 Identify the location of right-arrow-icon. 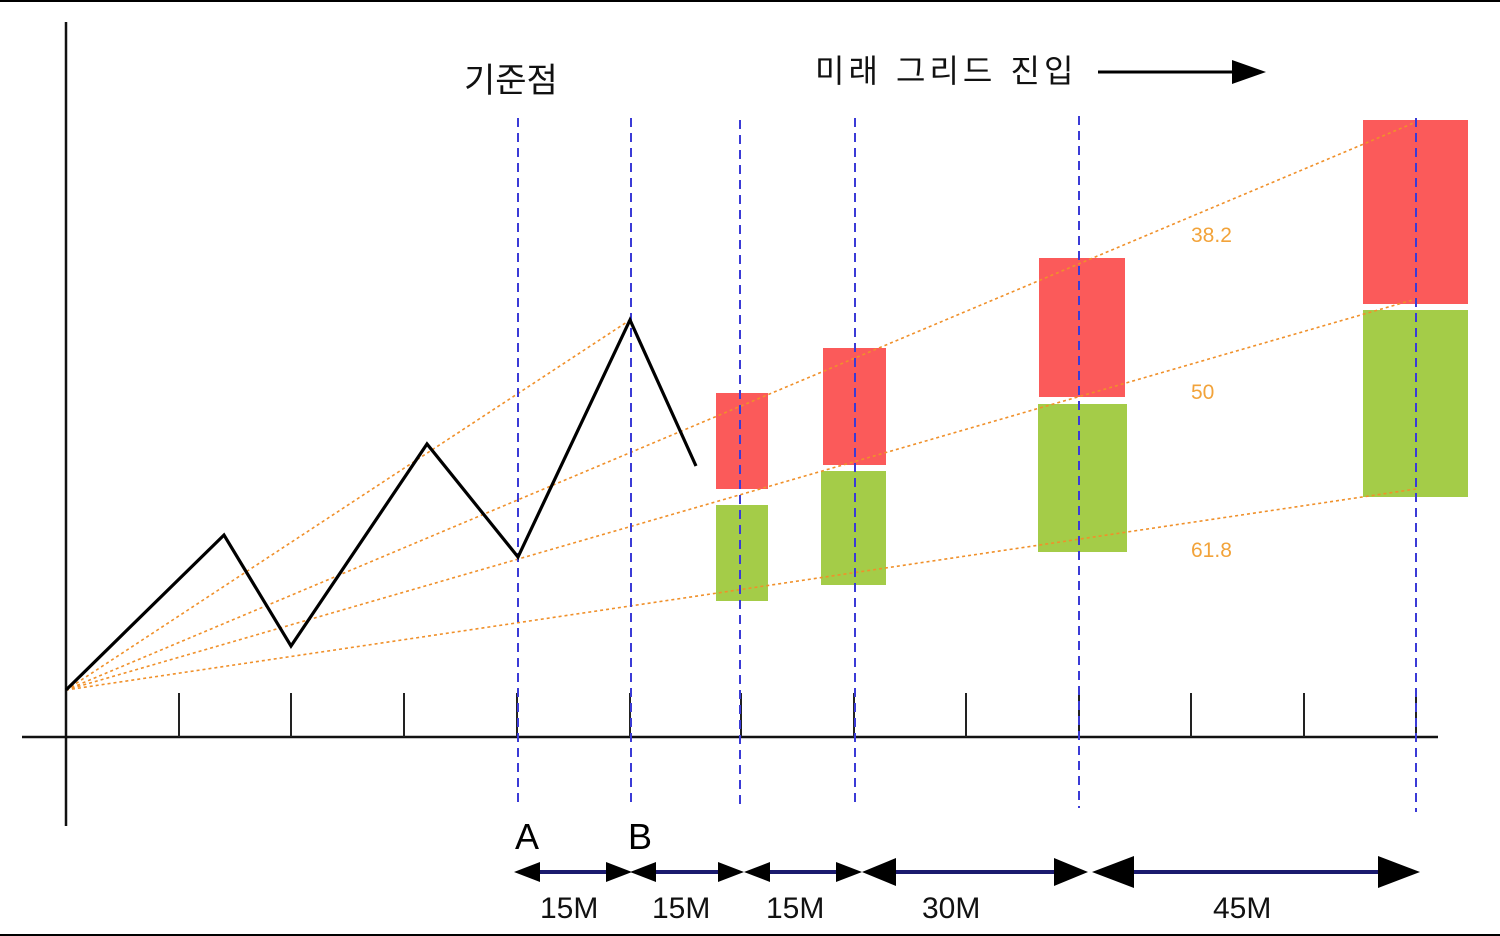
(1182, 72).